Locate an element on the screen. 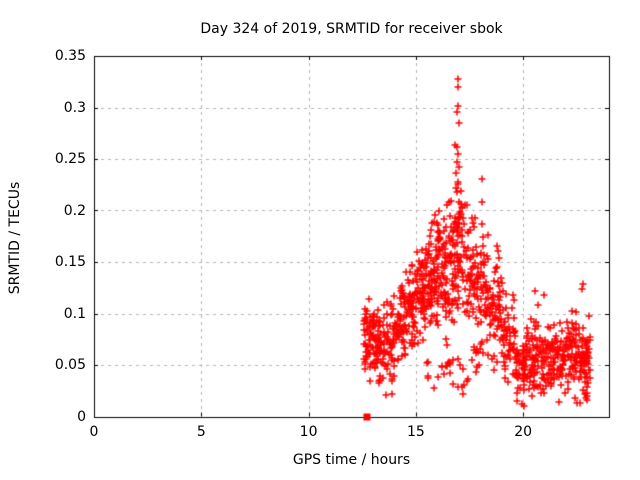  y-tick-label: 0.25 is located at coordinates (70, 159).